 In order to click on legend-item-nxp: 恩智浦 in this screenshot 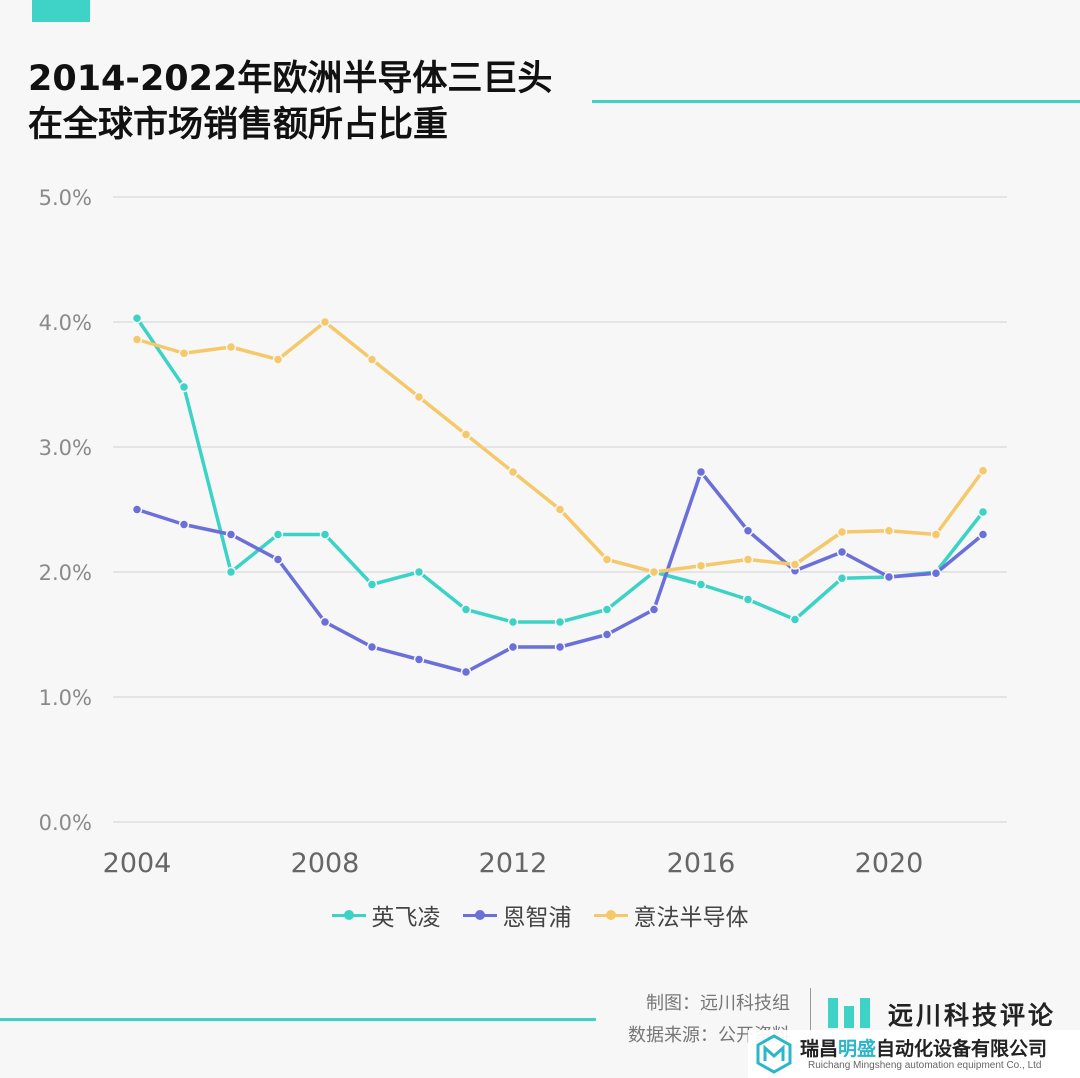, I will do `click(517, 915)`.